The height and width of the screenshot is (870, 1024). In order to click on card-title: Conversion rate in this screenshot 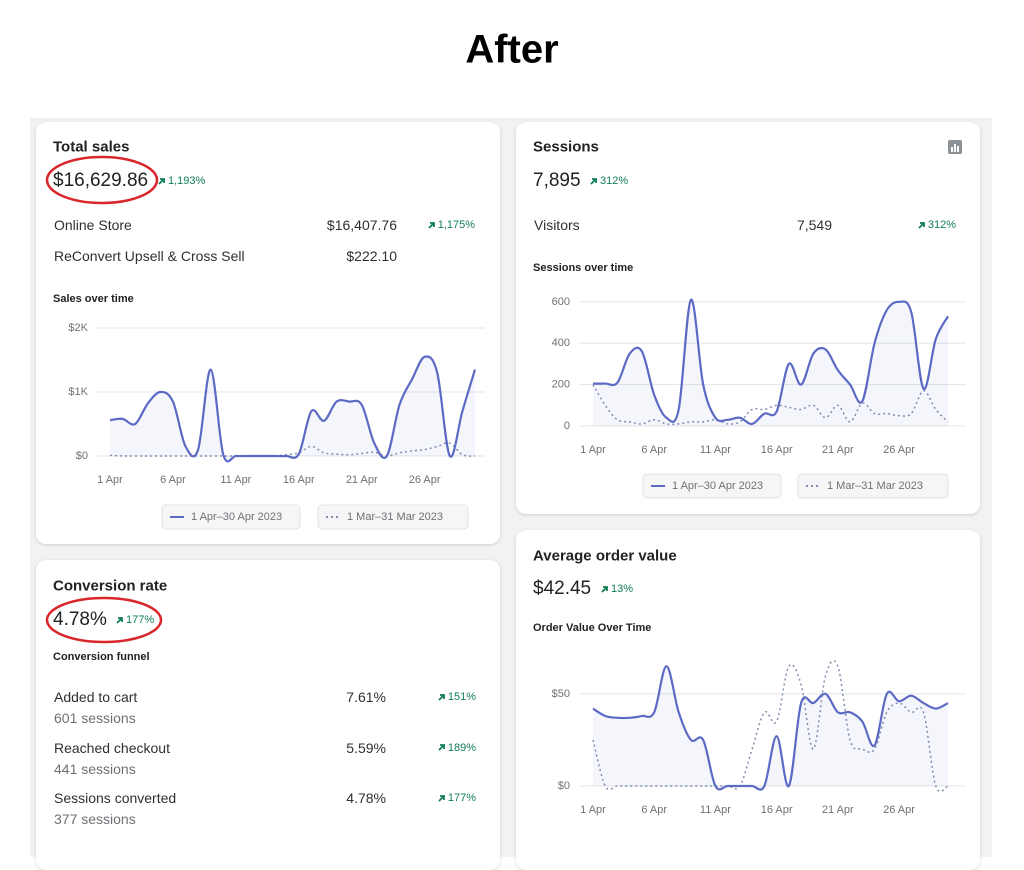, I will do `click(110, 586)`.